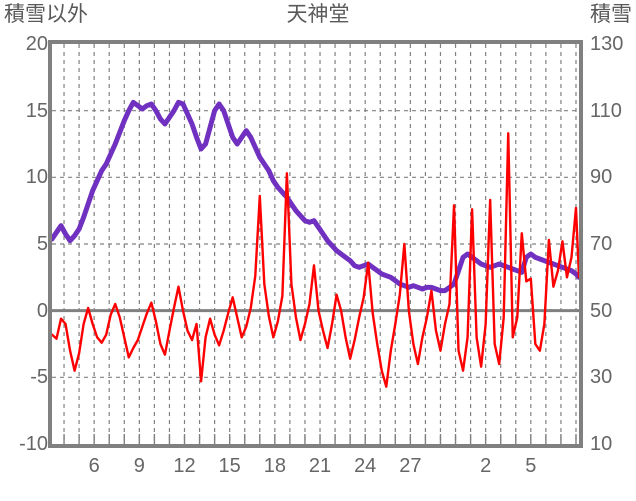  What do you see at coordinates (36, 44) in the screenshot?
I see `y-axis-left-tick-label: 20` at bounding box center [36, 44].